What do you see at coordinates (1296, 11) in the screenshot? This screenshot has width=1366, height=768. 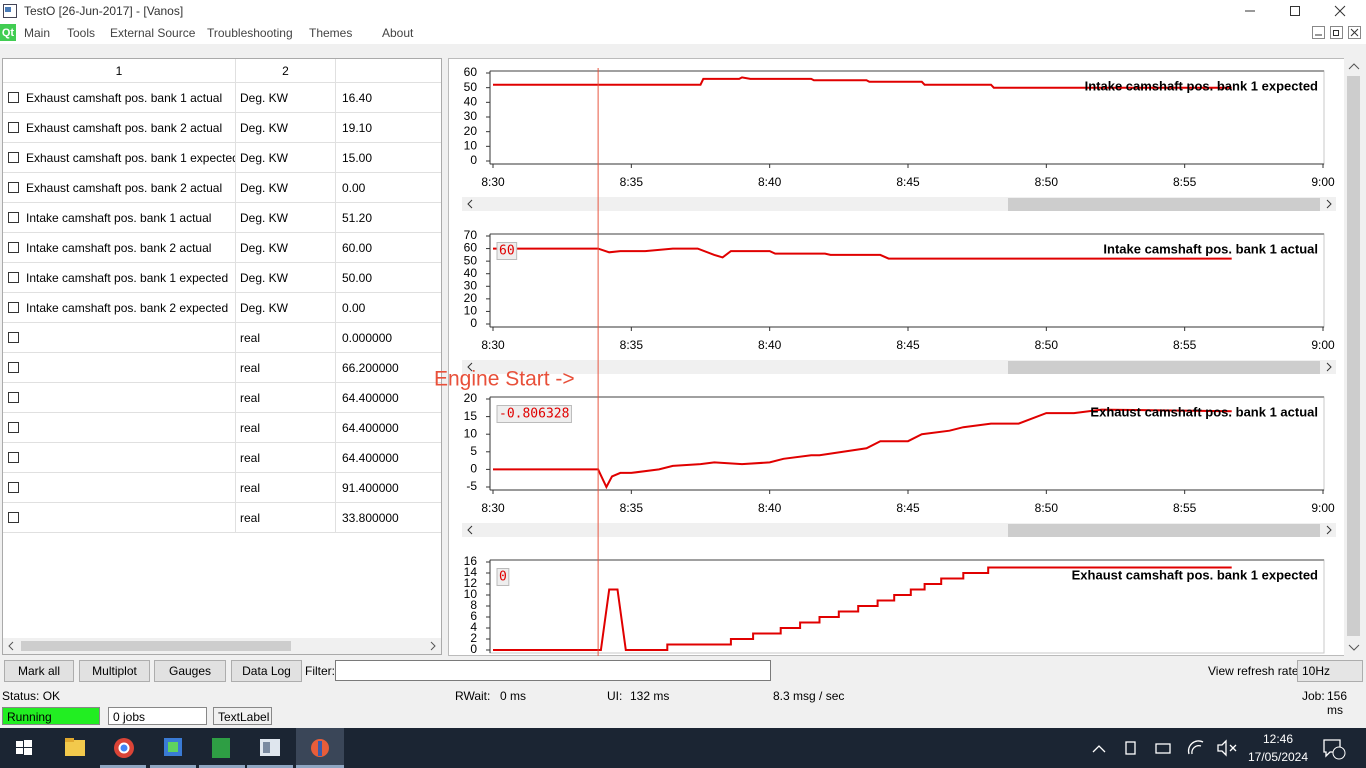 I see `window-controls` at bounding box center [1296, 11].